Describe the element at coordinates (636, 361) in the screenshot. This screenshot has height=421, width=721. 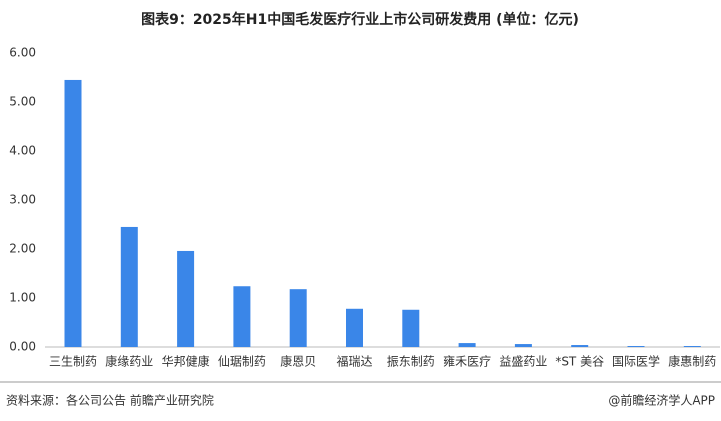
I see `x-tick-label: 国际医学` at that location.